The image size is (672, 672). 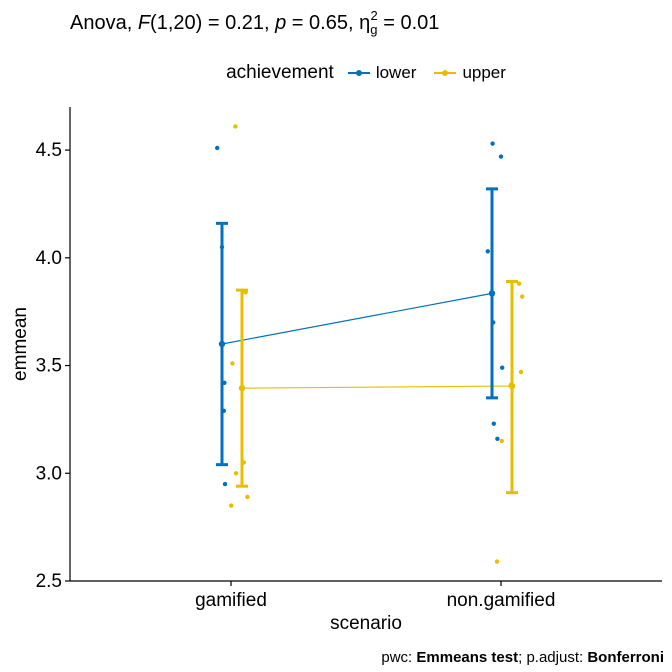 I want to click on y-tick-label-0: 2.5, so click(x=49, y=581).